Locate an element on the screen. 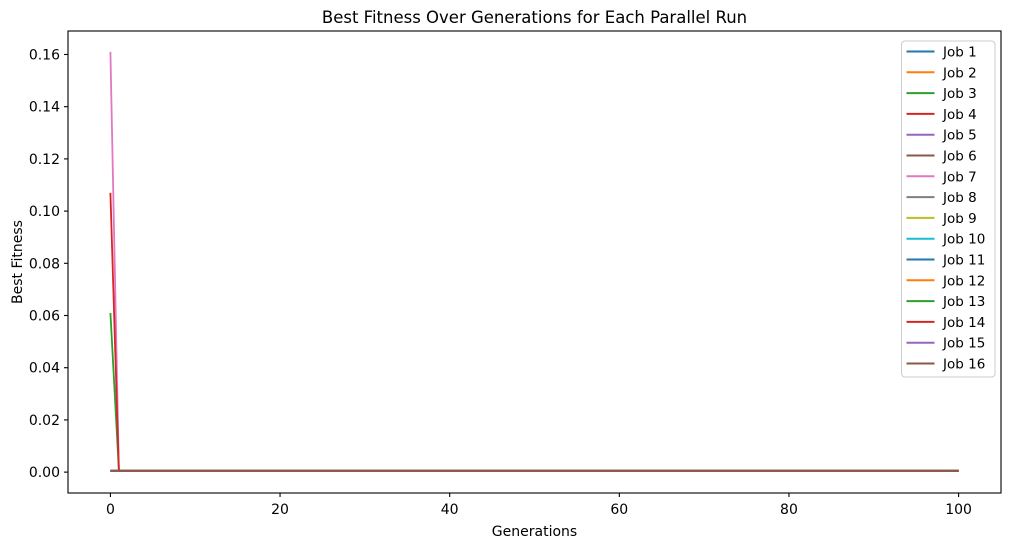 Image resolution: width=1010 pixels, height=547 pixels. y-tick-label: 0.04 is located at coordinates (44, 369).